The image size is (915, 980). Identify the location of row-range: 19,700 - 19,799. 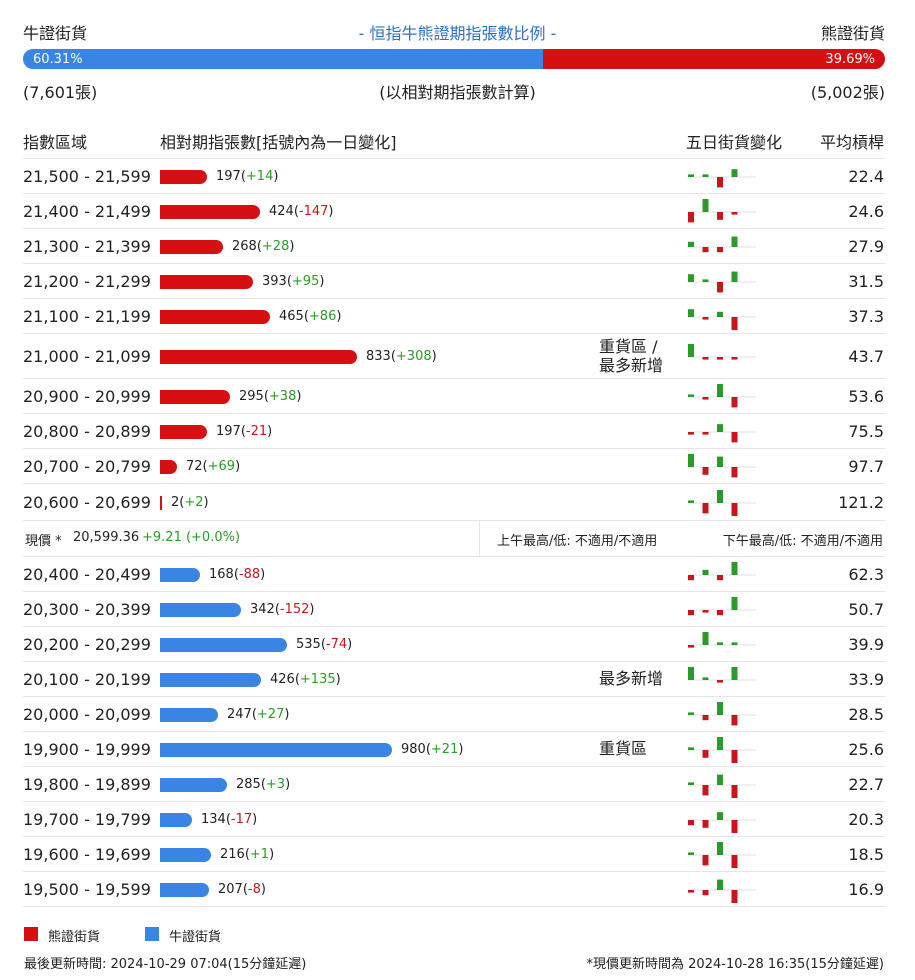
(87, 819).